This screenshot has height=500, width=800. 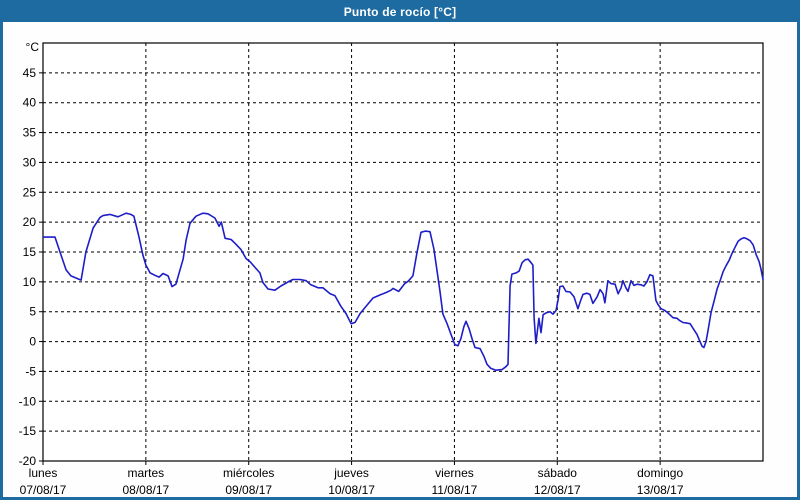 I want to click on chart-title: Punto de rocío [°C], so click(x=400, y=12).